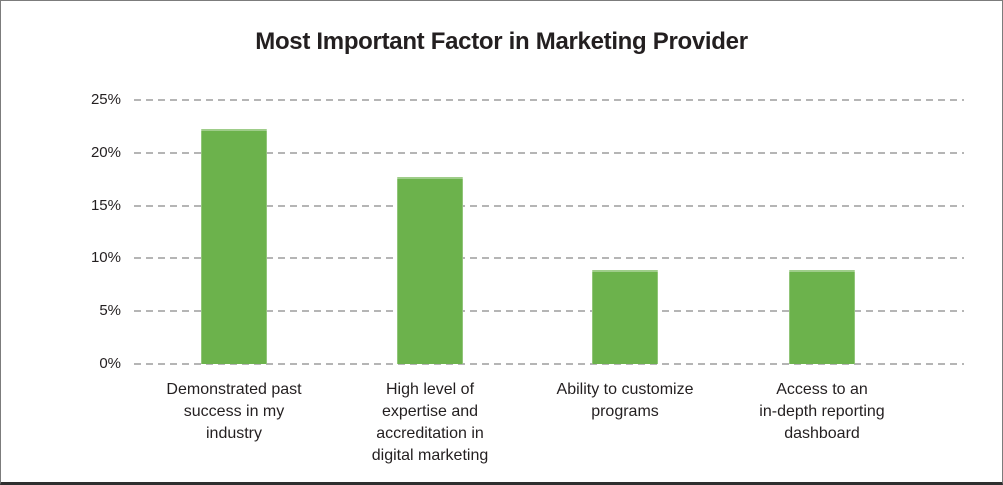 The width and height of the screenshot is (1003, 485). I want to click on y-axis-tick-label: 25%, so click(105, 99).